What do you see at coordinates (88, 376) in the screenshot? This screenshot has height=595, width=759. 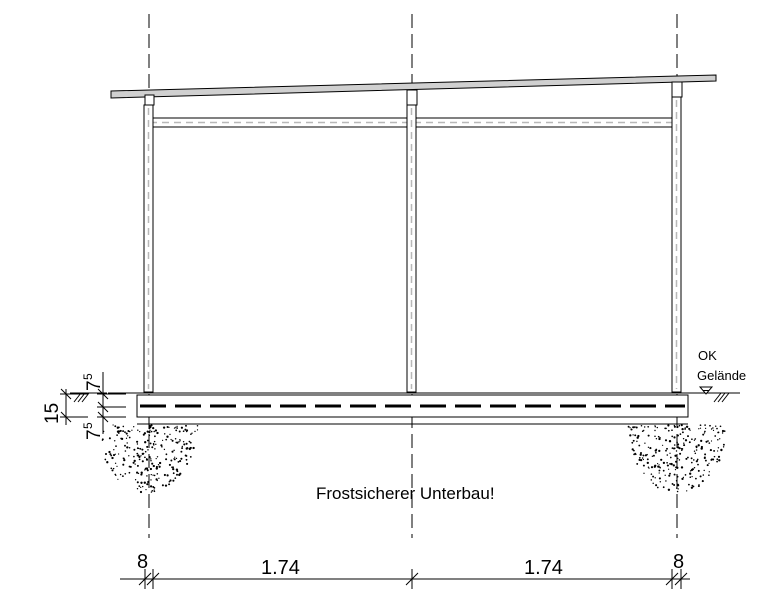 I see `svg-text: 5` at bounding box center [88, 376].